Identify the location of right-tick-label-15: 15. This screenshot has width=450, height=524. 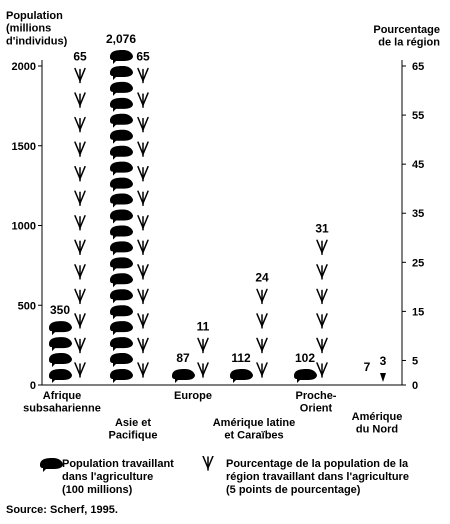
(418, 312).